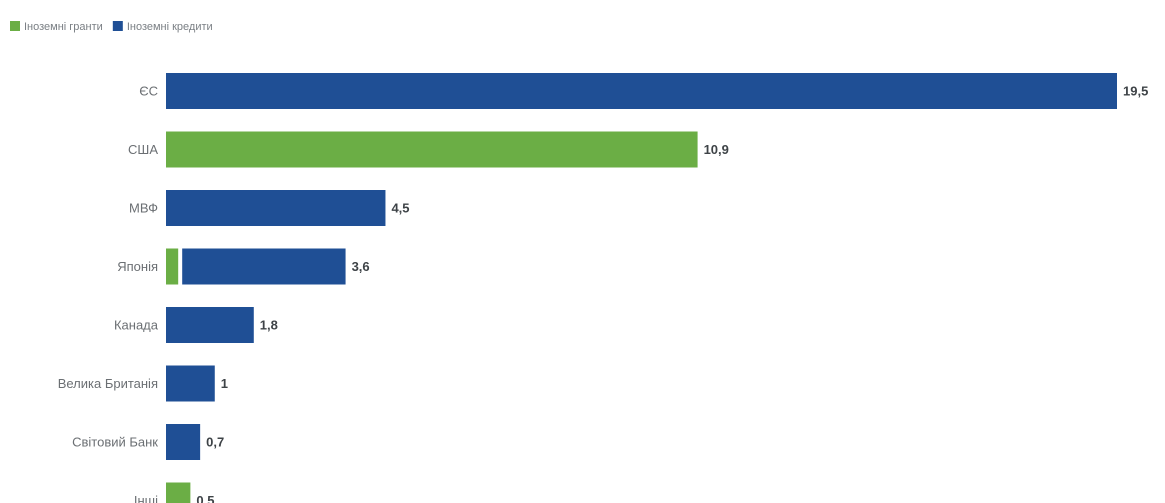 The height and width of the screenshot is (503, 1165). I want to click on value-label: 4,5, so click(400, 208).